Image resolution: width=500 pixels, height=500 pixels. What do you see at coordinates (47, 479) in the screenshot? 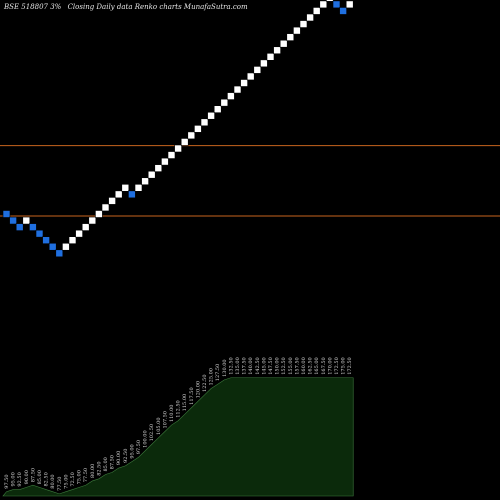
I see `price-label: 82.50` at bounding box center [47, 479].